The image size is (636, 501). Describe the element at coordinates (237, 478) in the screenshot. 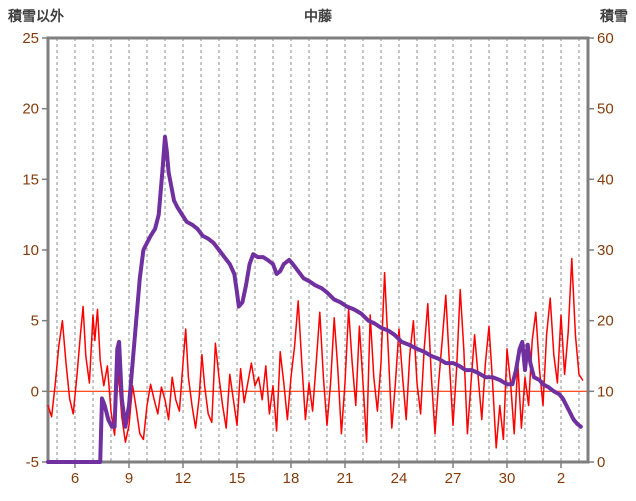

I see `x-axis-tick-label: 15` at that location.